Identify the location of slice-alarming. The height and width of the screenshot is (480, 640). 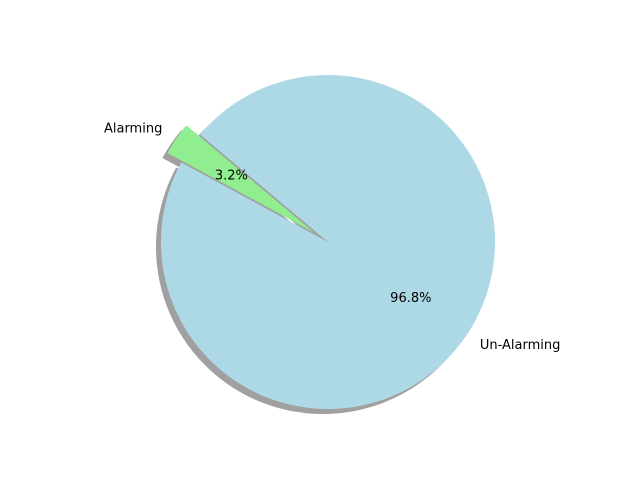
(241, 179).